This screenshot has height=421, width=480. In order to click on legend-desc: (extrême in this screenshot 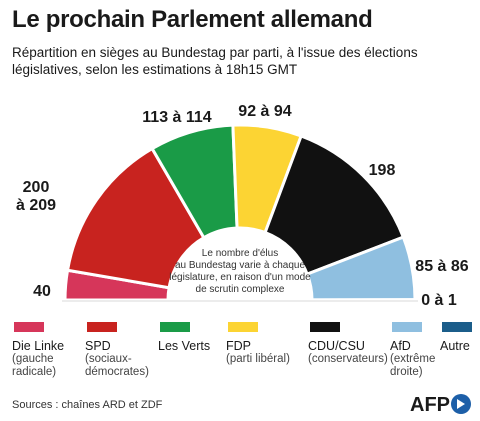, I will do `click(413, 359)`.